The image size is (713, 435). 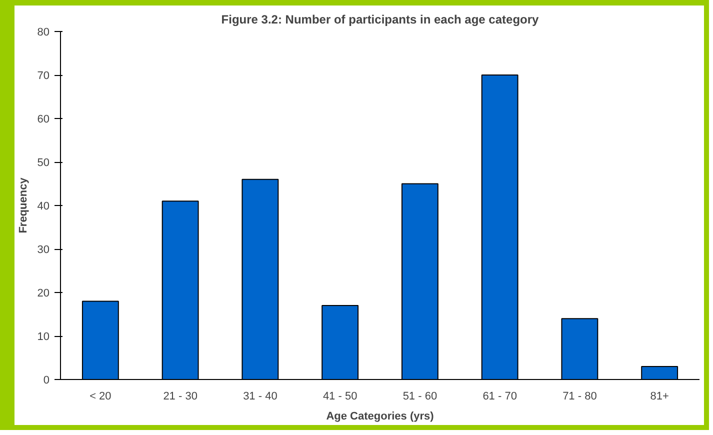 I want to click on y-tick-label: 0, so click(x=46, y=380).